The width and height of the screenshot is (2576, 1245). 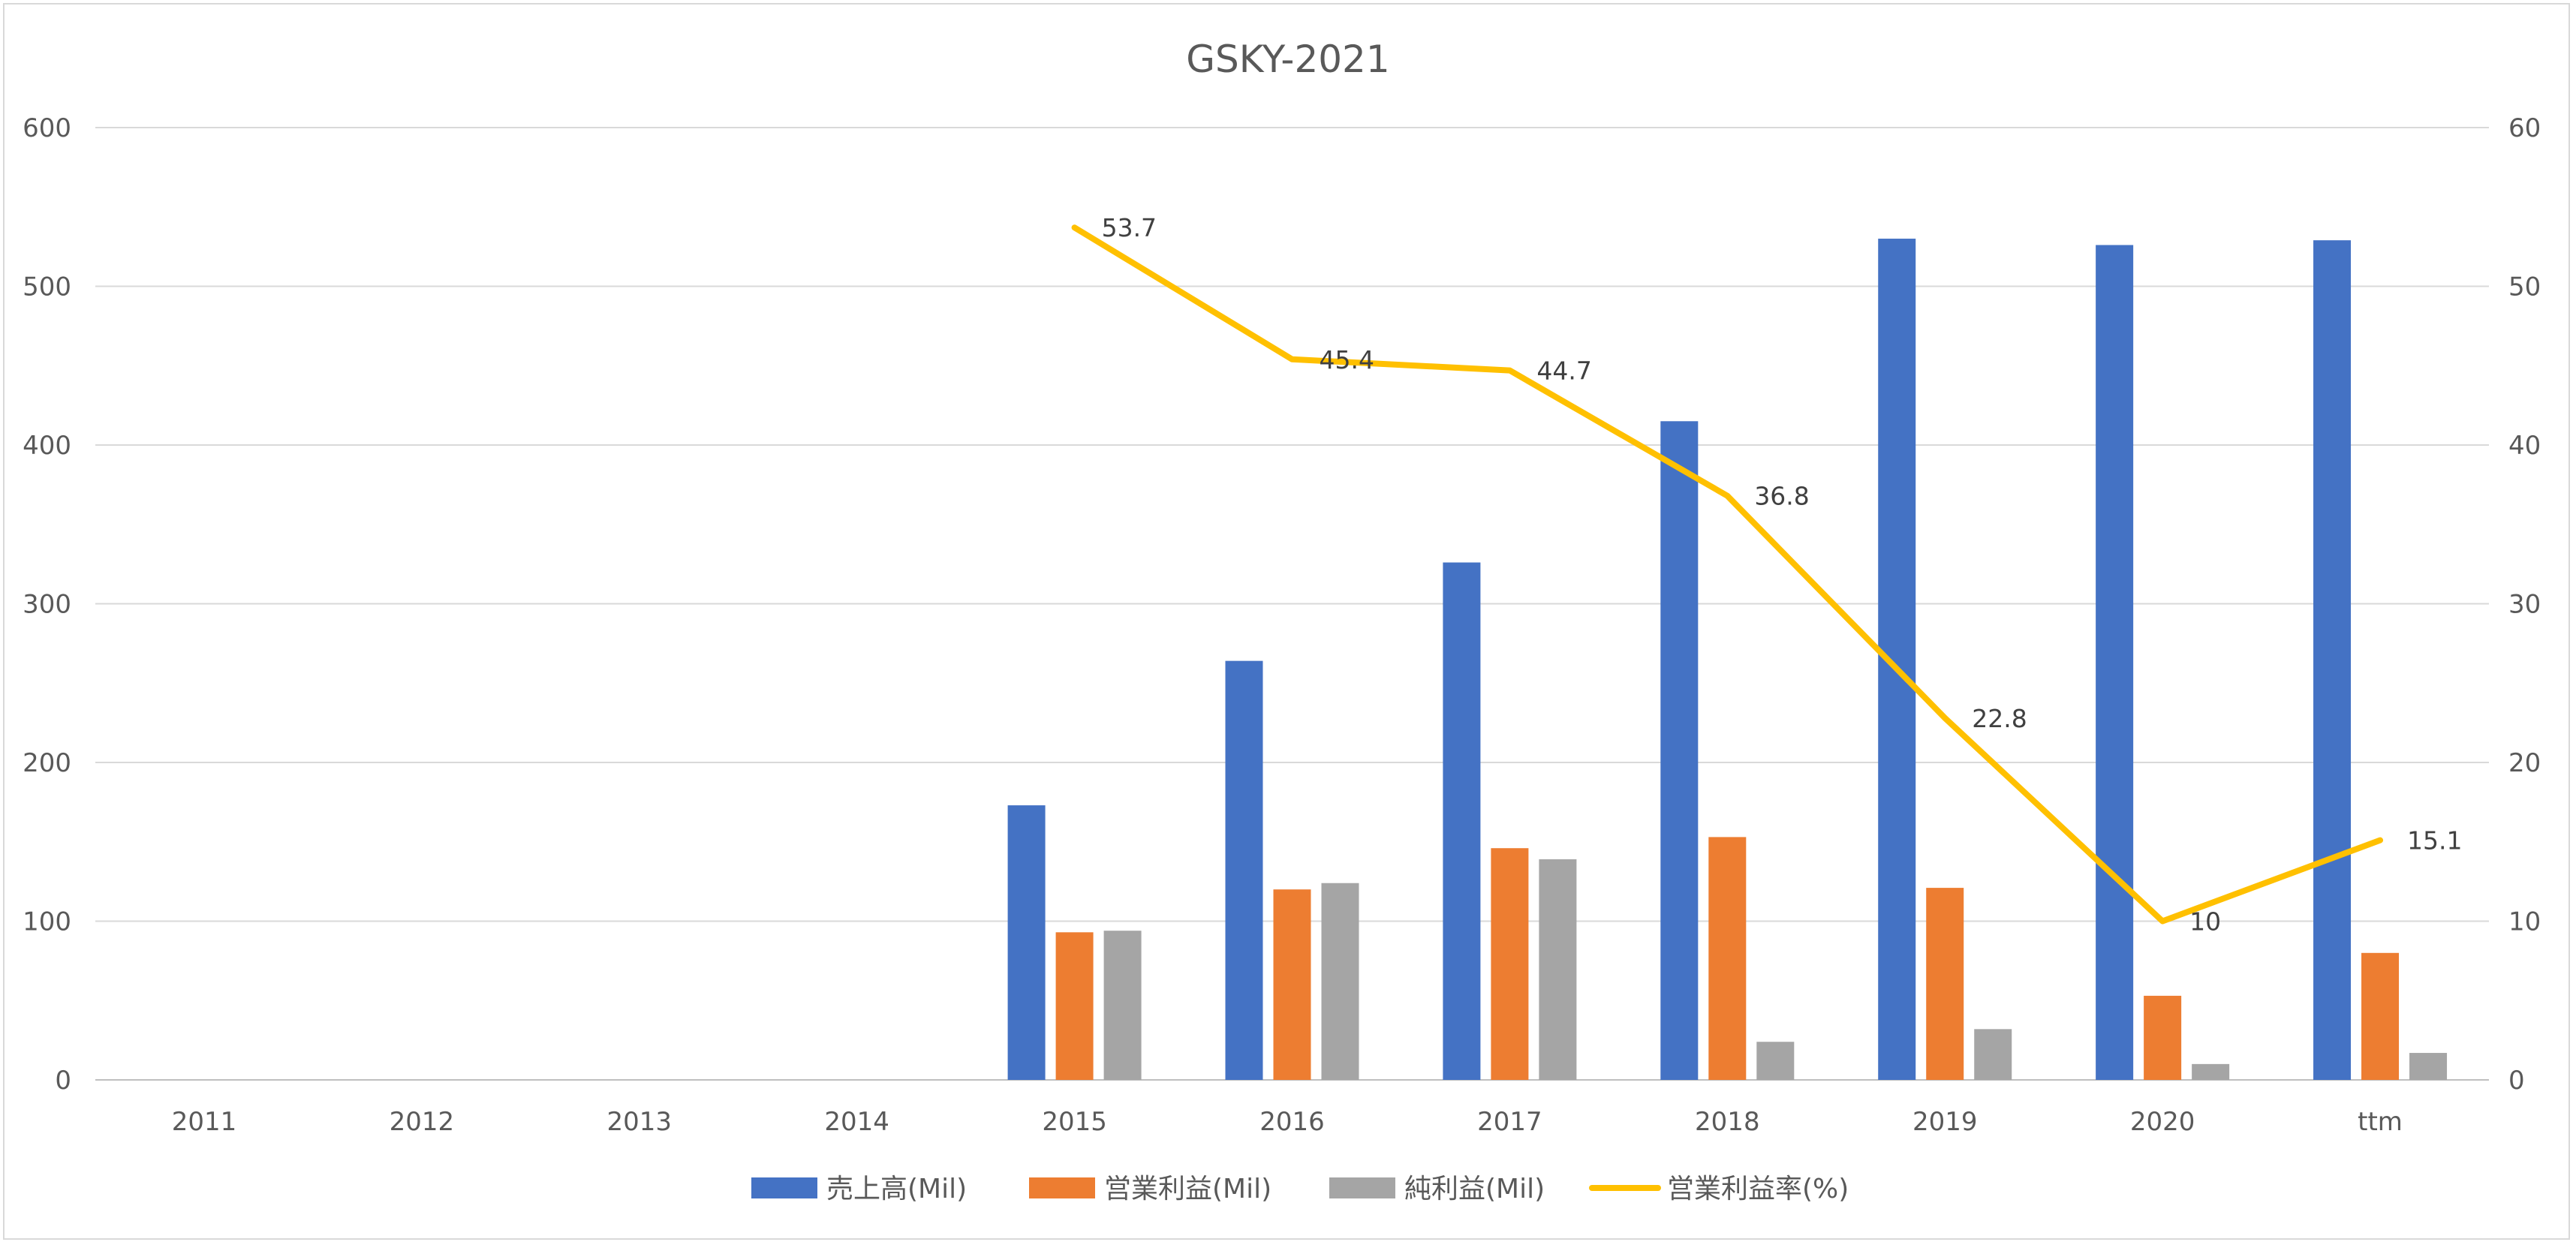 What do you see at coordinates (2524, 763) in the screenshot?
I see `y-right-tick-label: 20` at bounding box center [2524, 763].